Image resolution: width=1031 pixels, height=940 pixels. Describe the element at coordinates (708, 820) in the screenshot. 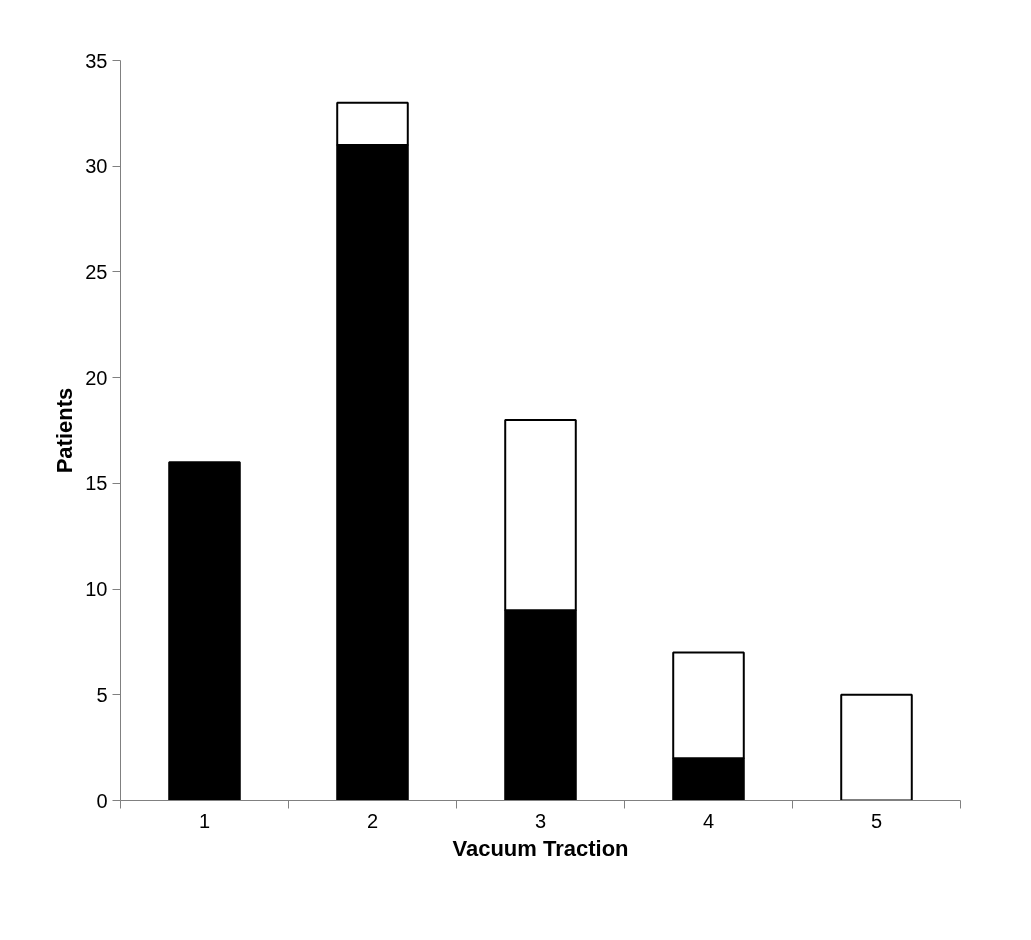

I see `x-tick-label: 4` at that location.